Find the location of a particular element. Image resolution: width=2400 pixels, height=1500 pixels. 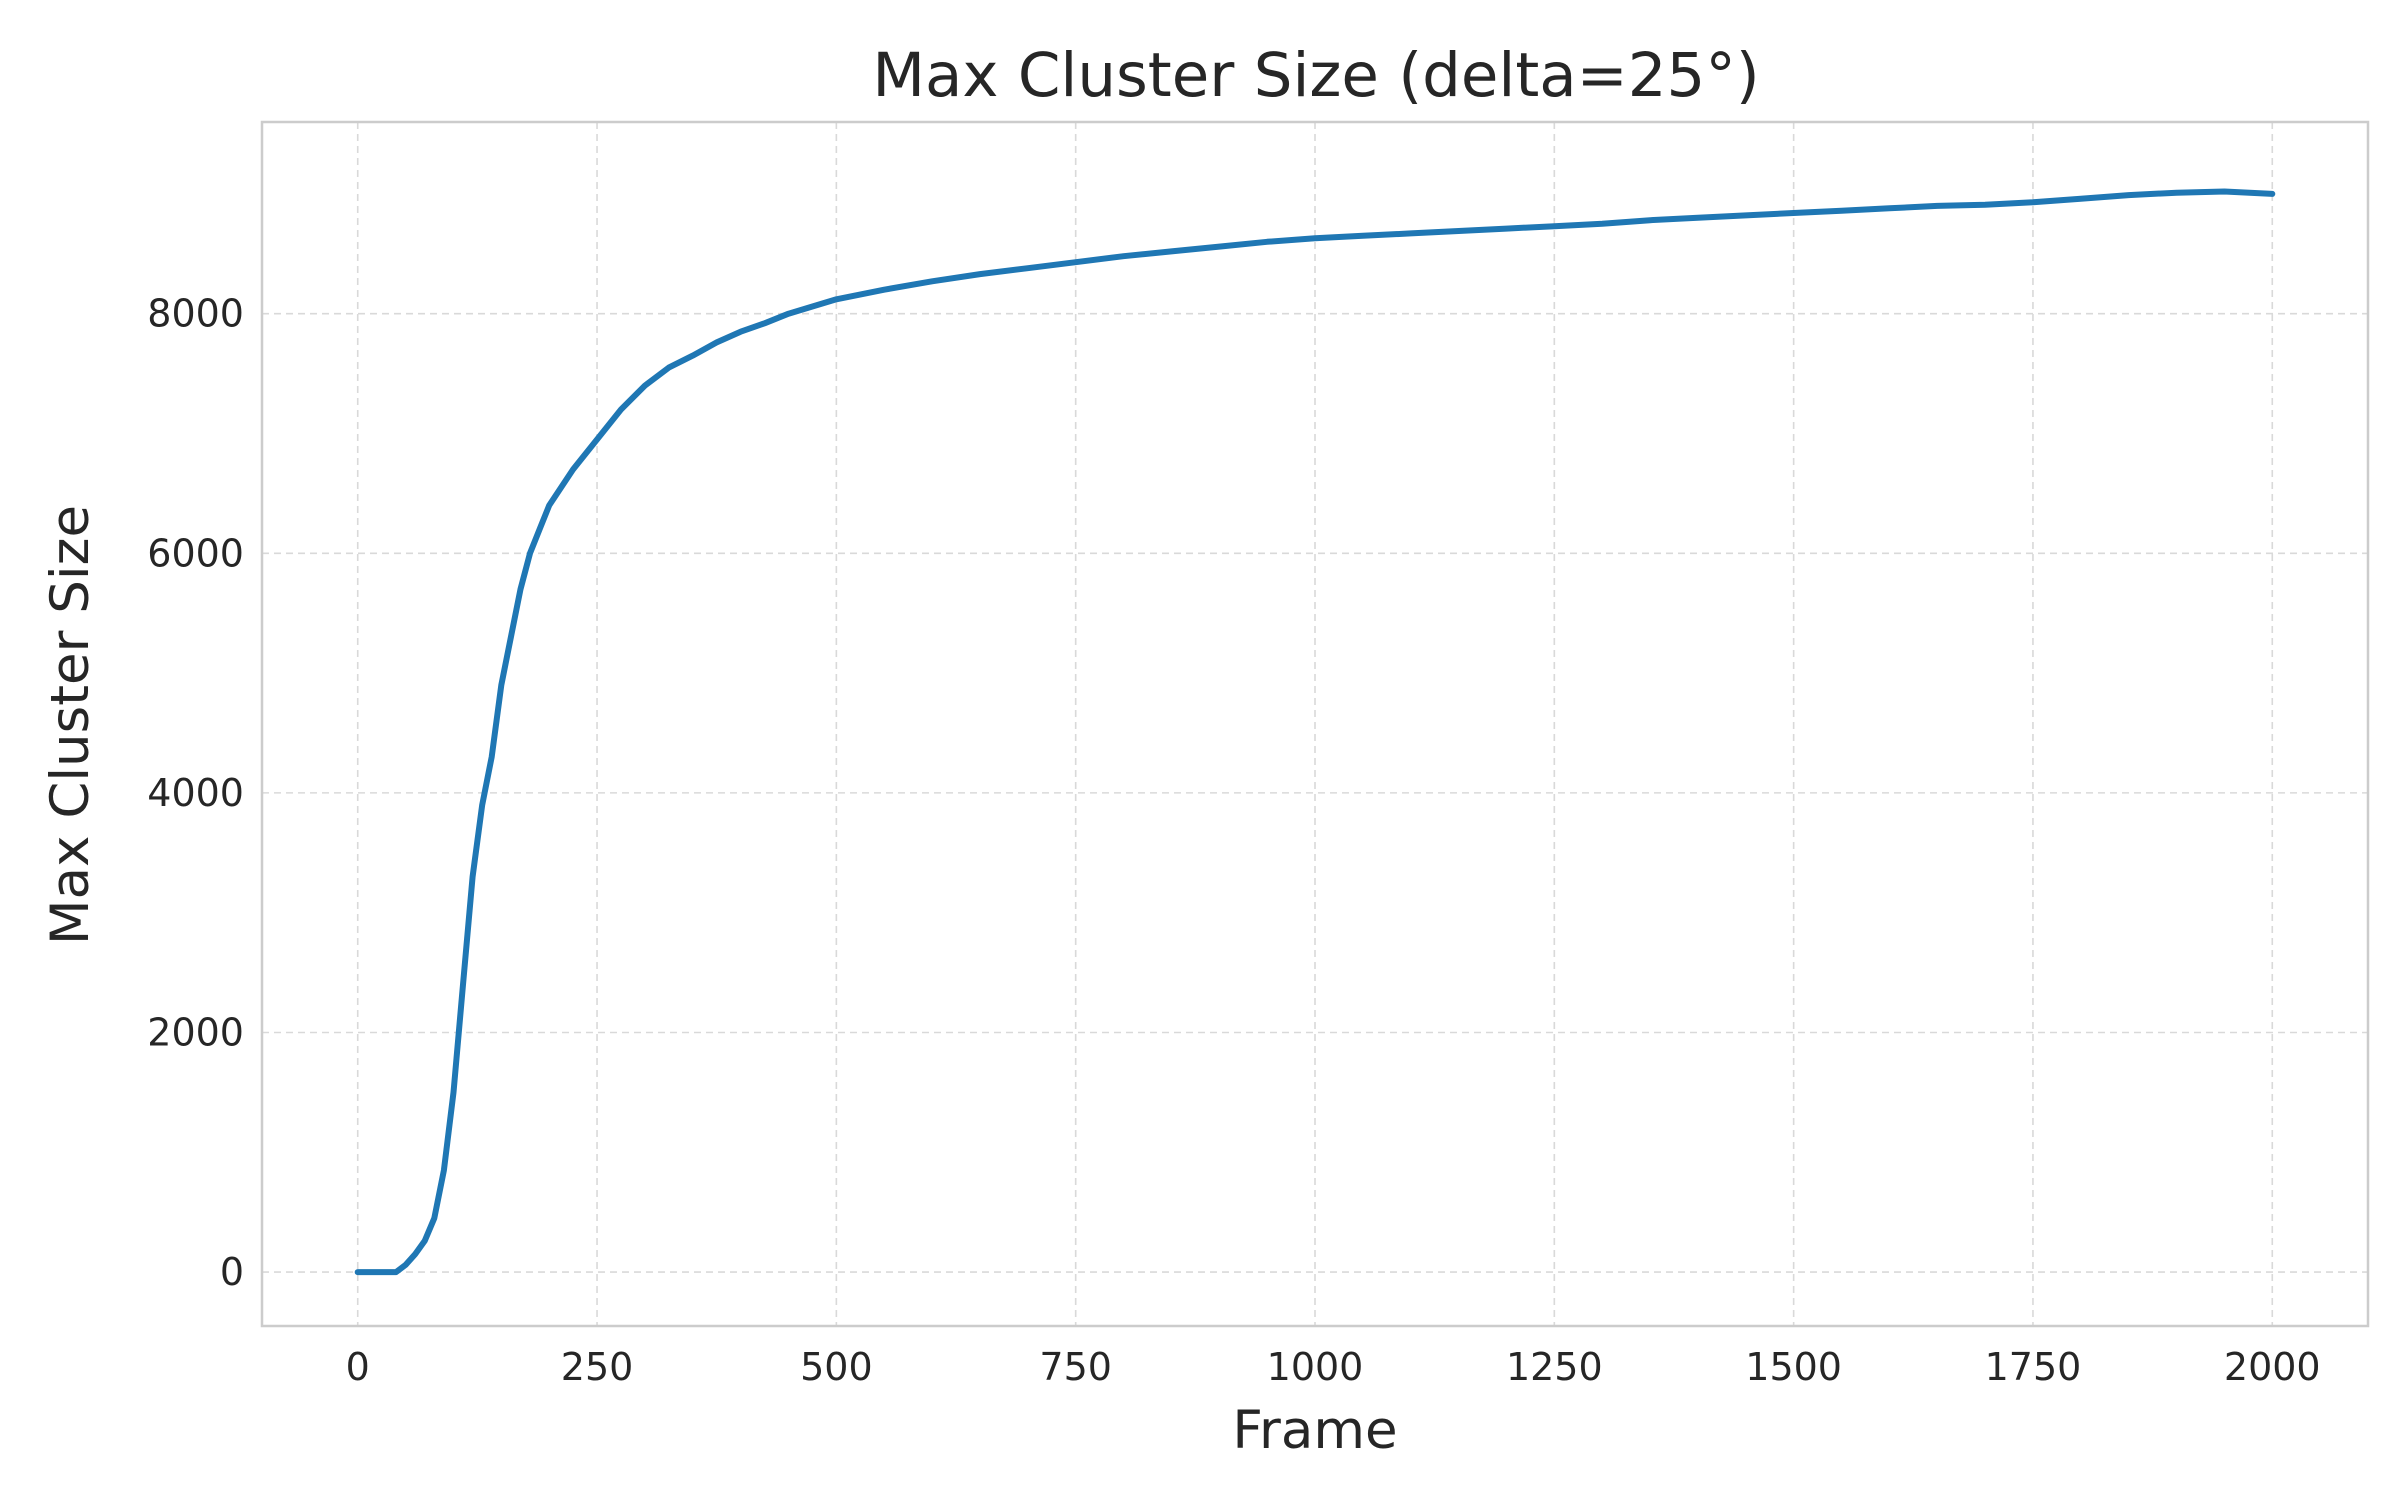

y-tick-labels: 0 2000 4000 6000 8000 is located at coordinates (195, 793).